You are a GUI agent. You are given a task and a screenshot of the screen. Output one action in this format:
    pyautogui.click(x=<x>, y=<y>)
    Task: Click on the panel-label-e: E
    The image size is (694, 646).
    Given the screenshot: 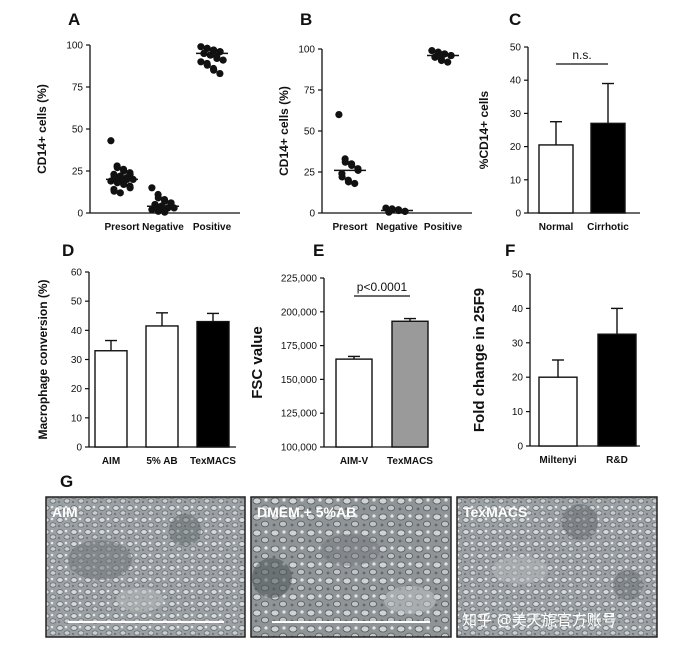 What is the action you would take?
    pyautogui.click(x=318, y=250)
    